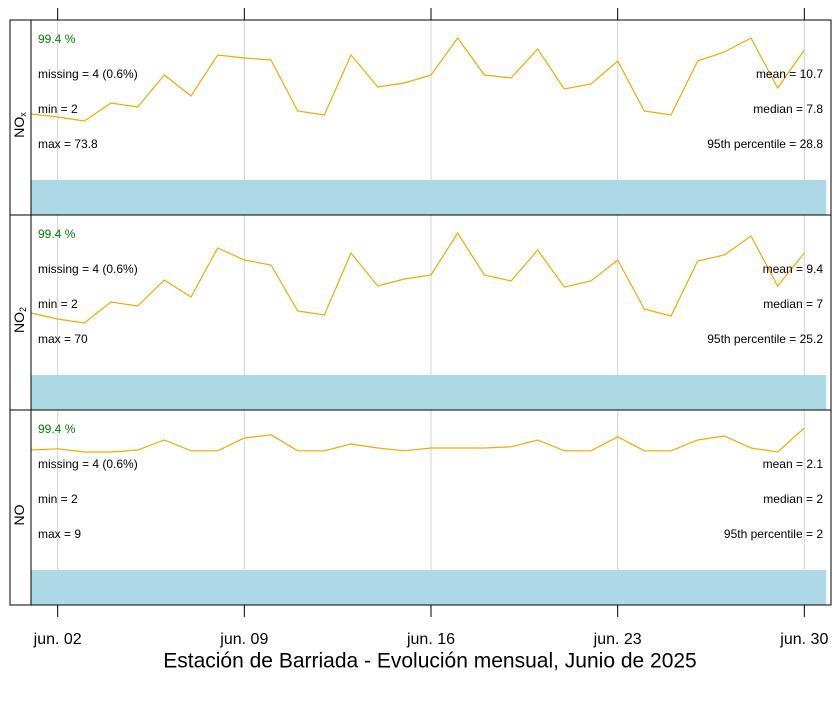 The height and width of the screenshot is (705, 837). Describe the element at coordinates (23, 309) in the screenshot. I see `panel-label-sub: 2` at that location.